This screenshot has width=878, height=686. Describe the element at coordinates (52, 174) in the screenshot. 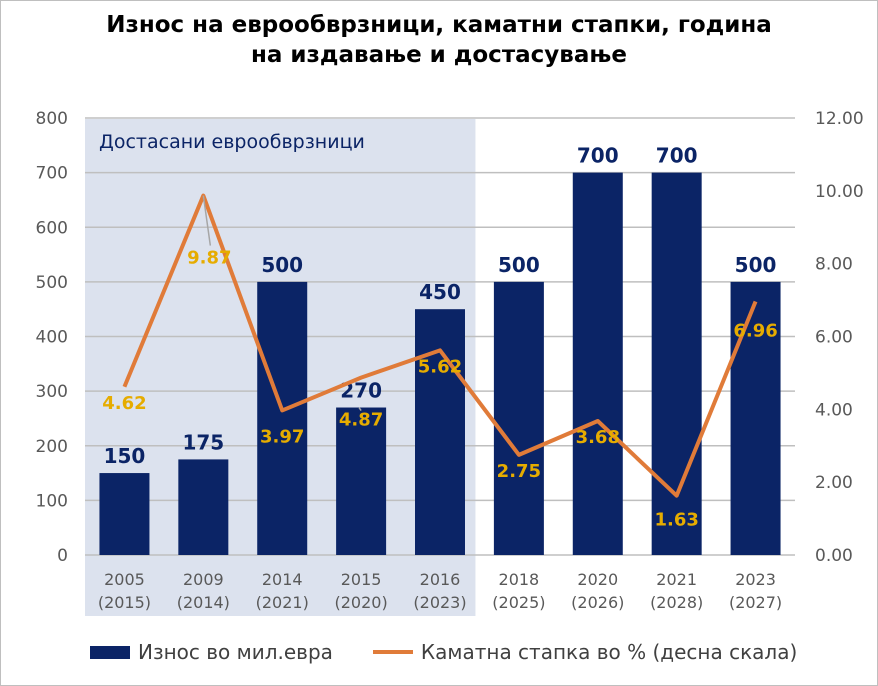

I see `left-tick-label: 700` at that location.